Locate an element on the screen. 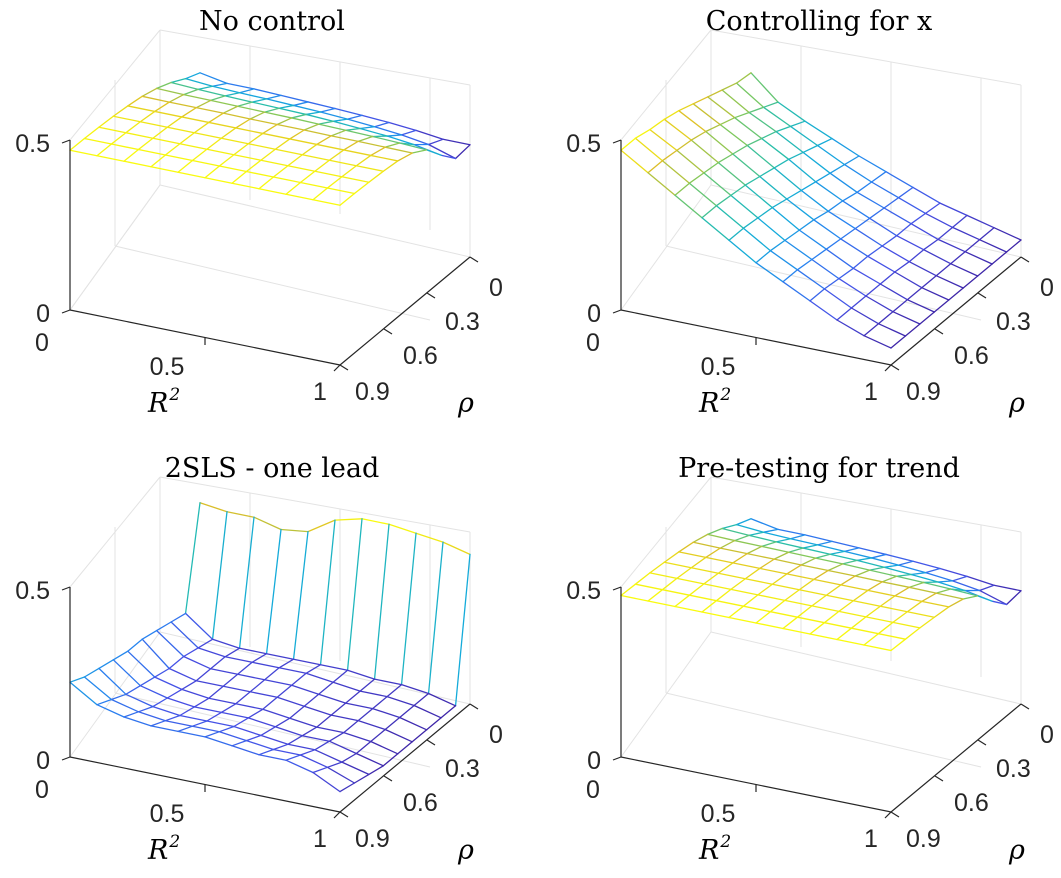 This screenshot has height=878, width=1061. ztick-label: 0.5 is located at coordinates (32, 591).